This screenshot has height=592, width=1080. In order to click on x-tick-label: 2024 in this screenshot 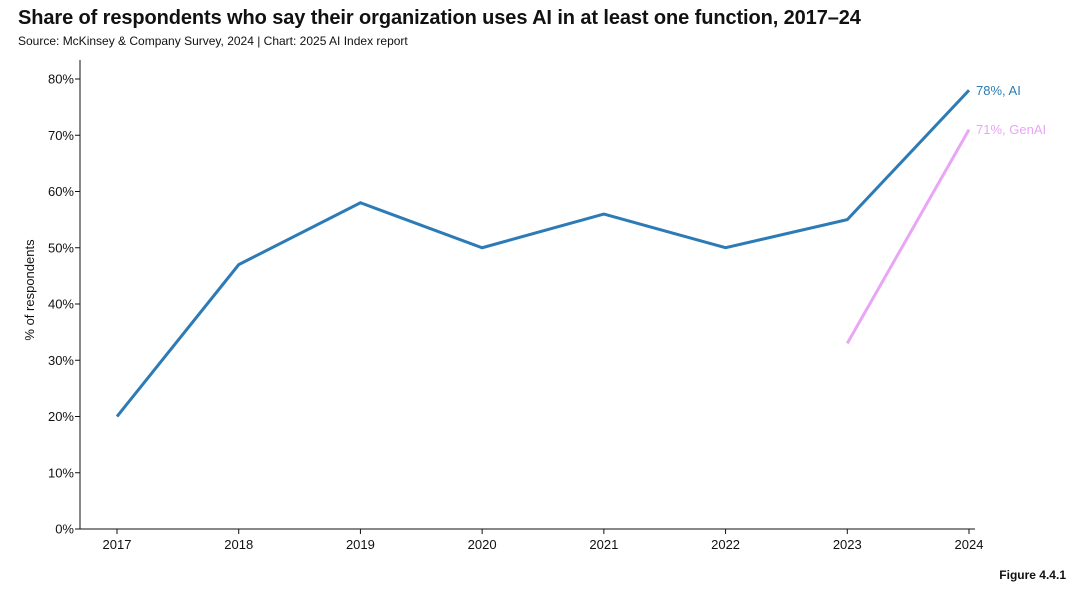, I will do `click(969, 544)`.